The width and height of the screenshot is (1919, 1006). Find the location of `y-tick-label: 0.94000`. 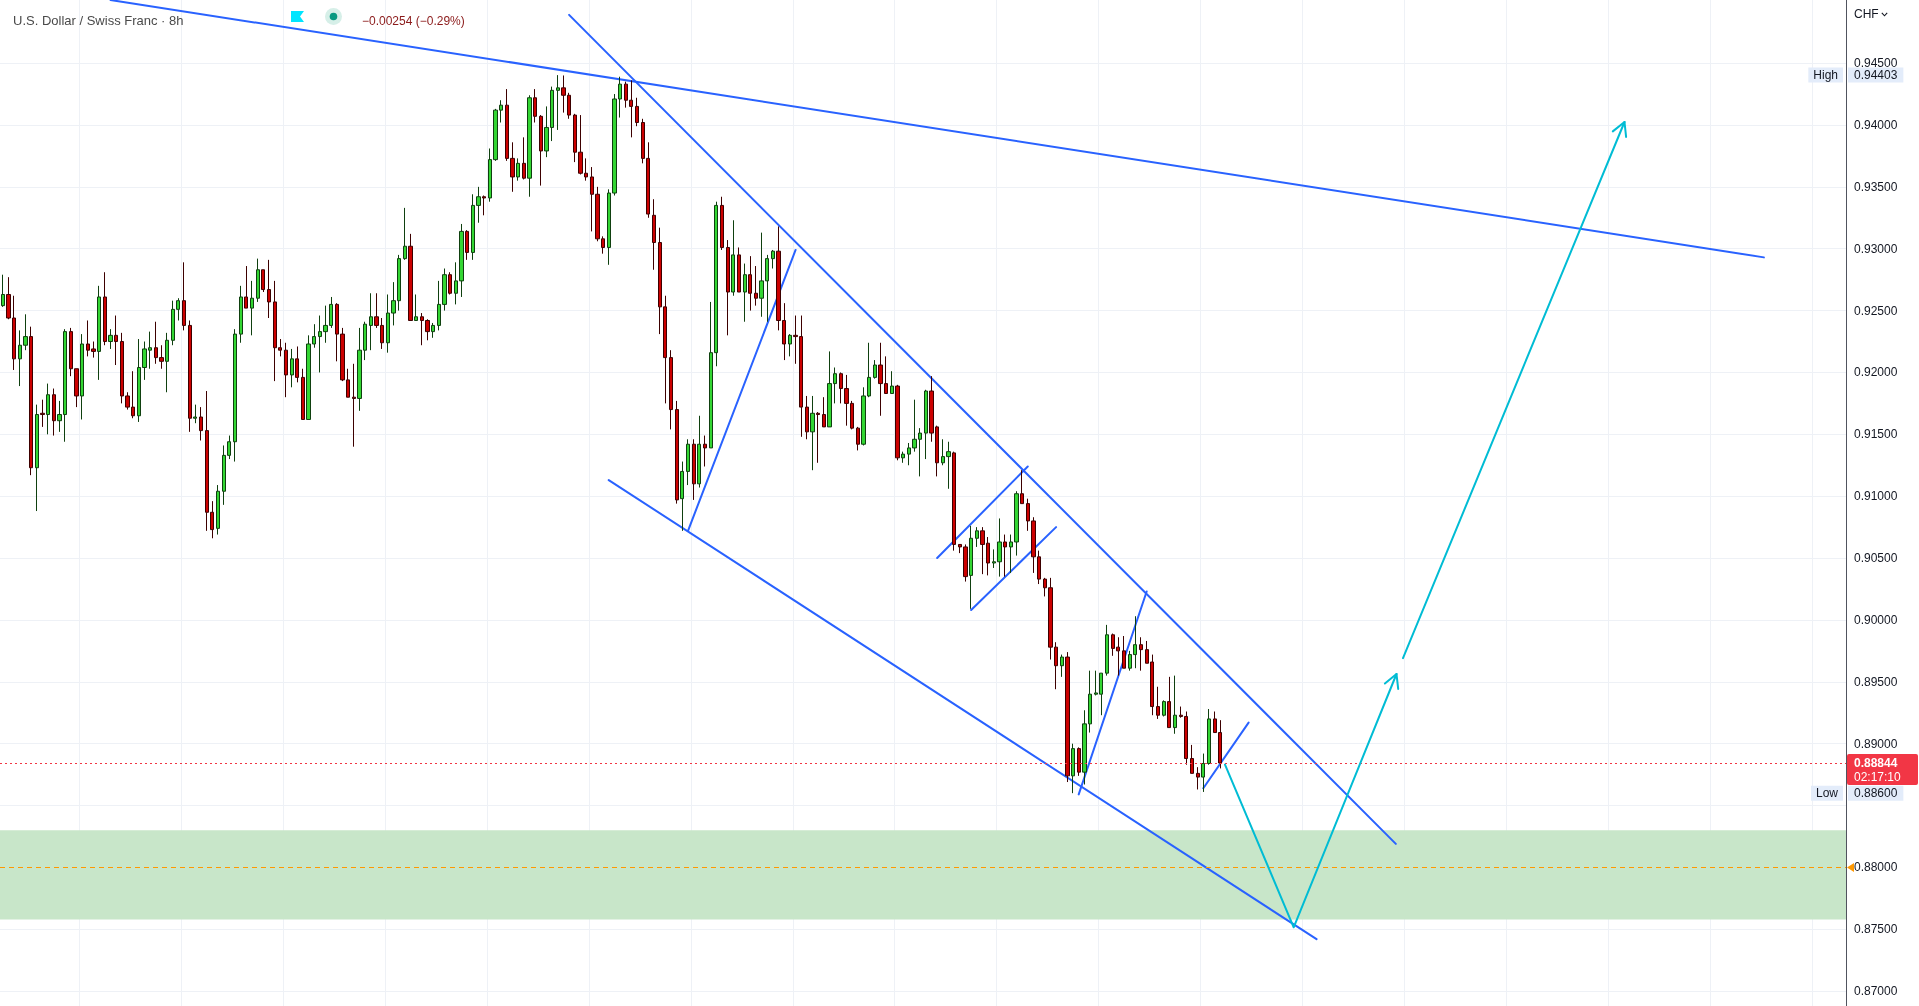

y-tick-label: 0.94000 is located at coordinates (1876, 124).